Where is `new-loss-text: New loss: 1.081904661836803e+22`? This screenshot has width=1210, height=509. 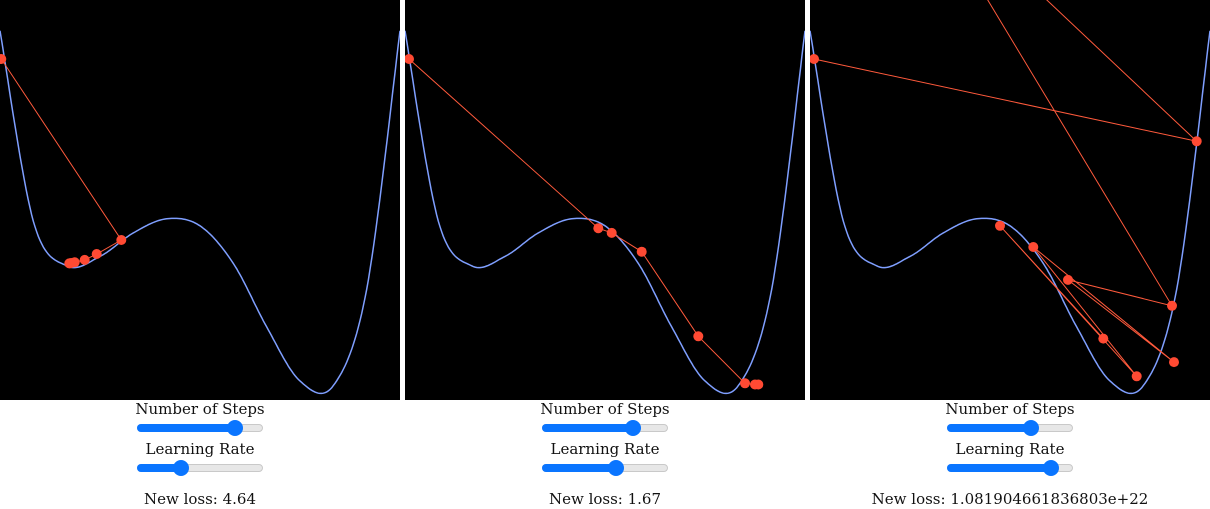 new-loss-text: New loss: 1.081904661836803e+22 is located at coordinates (1010, 499).